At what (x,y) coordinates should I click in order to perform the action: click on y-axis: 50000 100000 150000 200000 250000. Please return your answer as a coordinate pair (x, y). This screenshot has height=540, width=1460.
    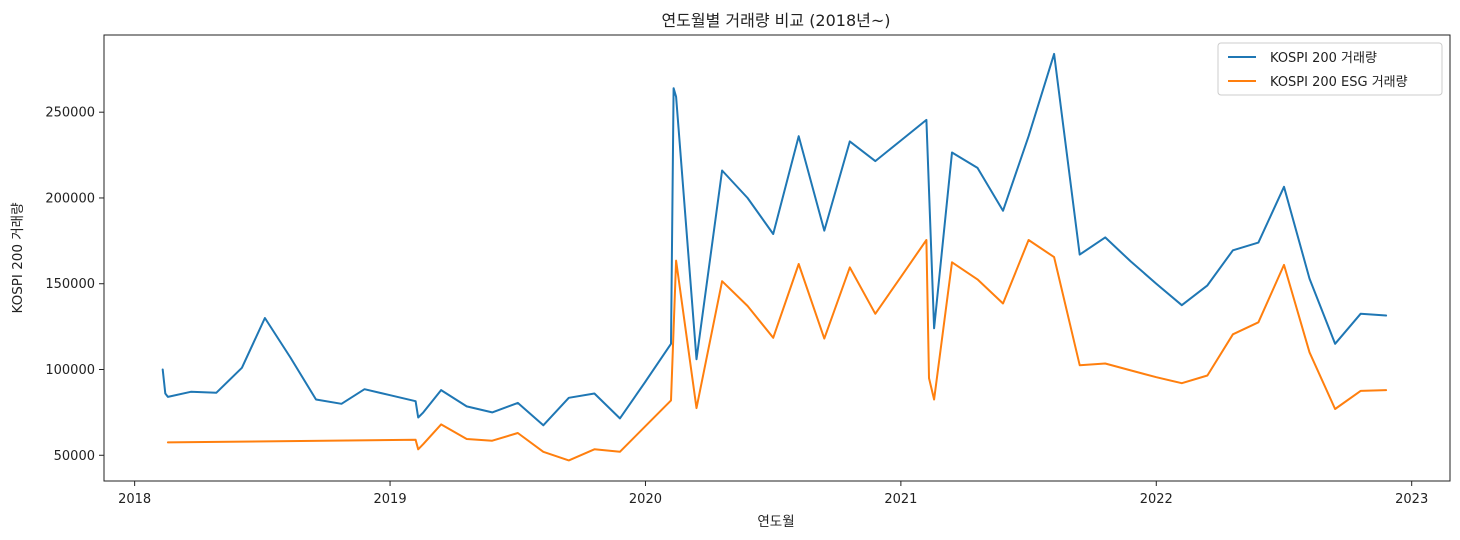
    Looking at the image, I should click on (74, 285).